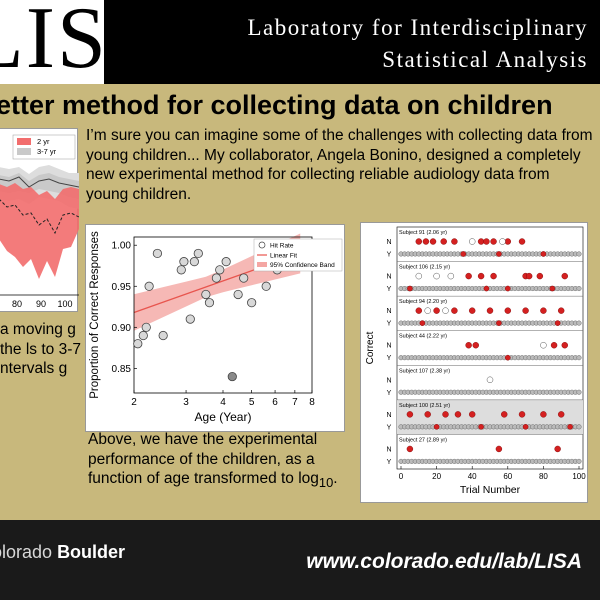 This screenshot has width=600, height=600. Describe the element at coordinates (543, 476) in the screenshot. I see `trial-x-tick-label: 80` at that location.